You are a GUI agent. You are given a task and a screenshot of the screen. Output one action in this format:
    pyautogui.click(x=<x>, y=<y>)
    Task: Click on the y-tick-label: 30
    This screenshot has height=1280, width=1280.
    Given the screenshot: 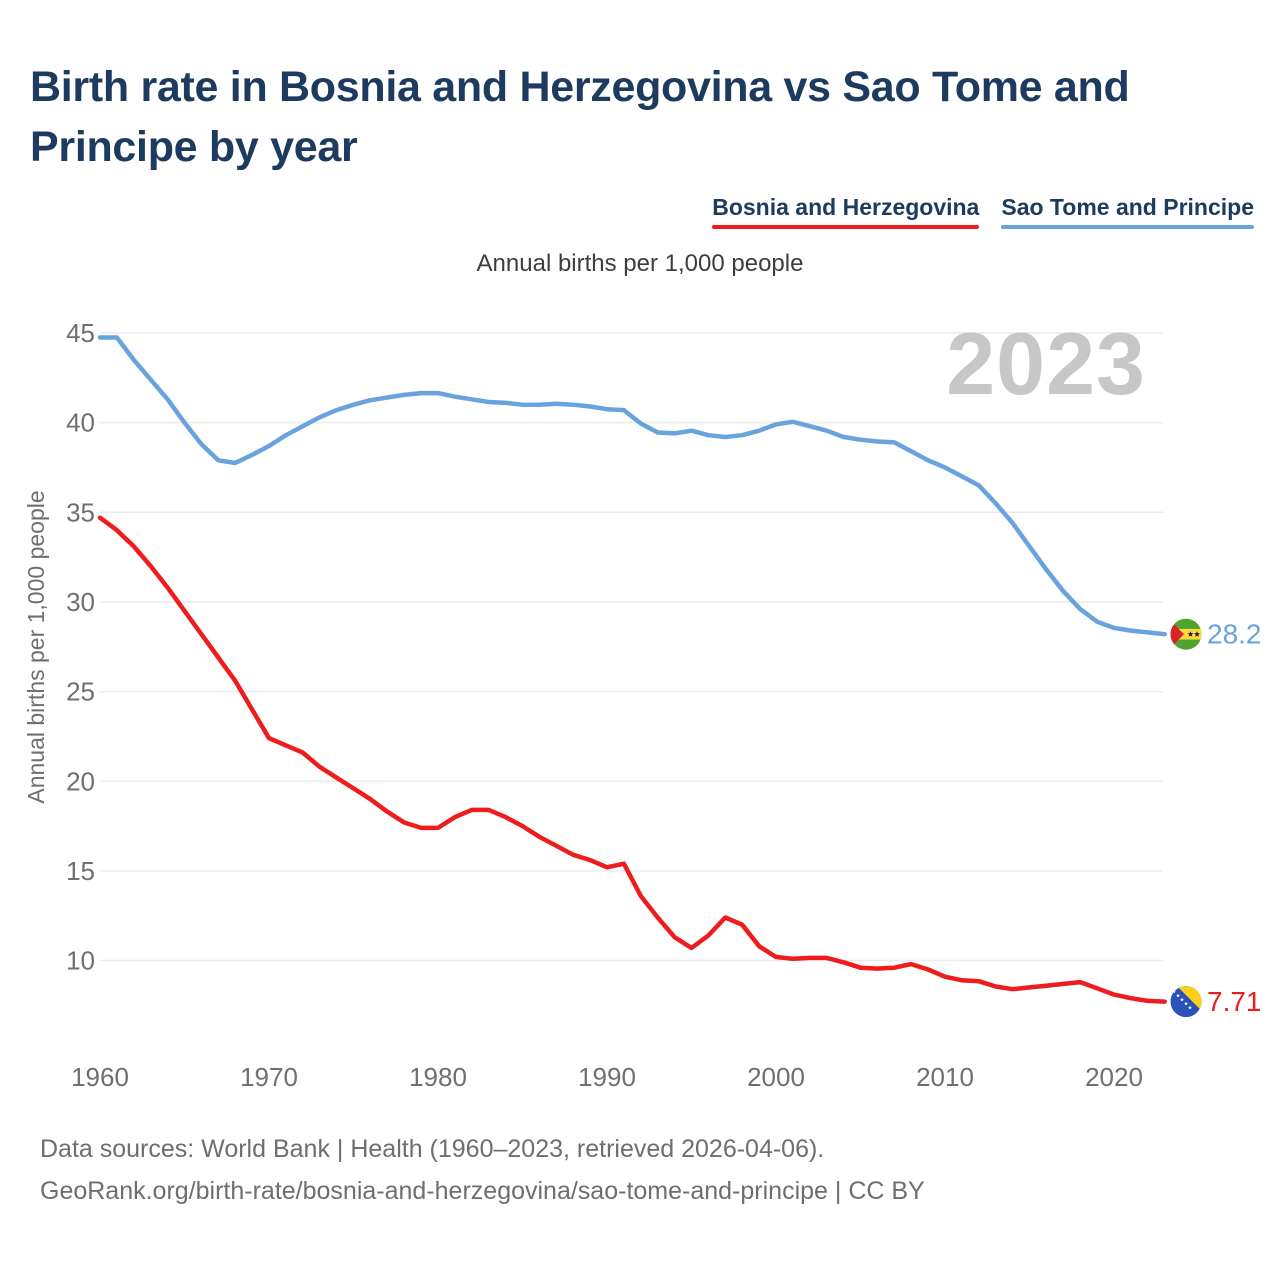 What is the action you would take?
    pyautogui.click(x=80, y=602)
    